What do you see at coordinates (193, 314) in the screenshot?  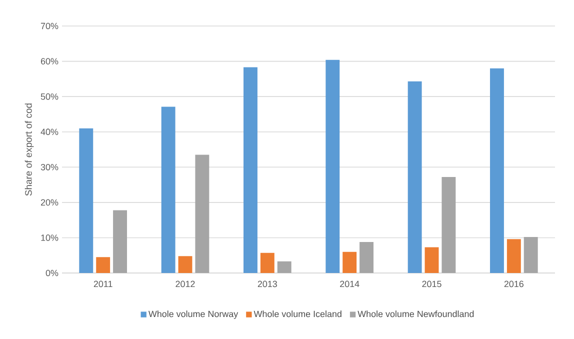 I see `legend-label: Whole volume Norway` at bounding box center [193, 314].